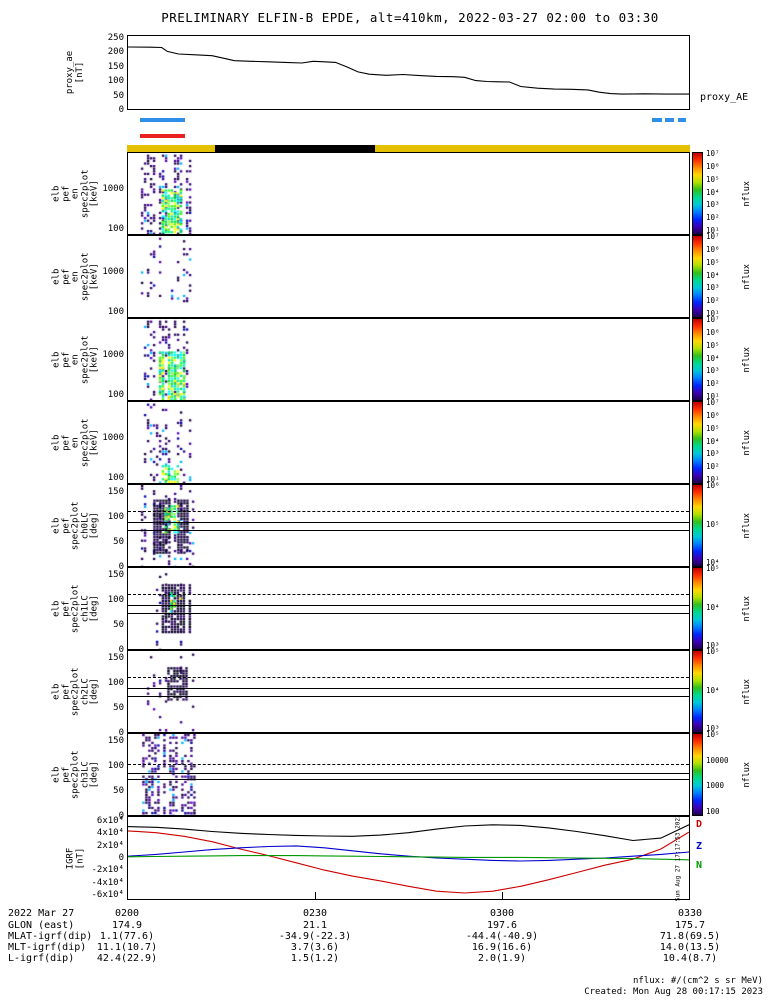 The image size is (775, 1000). Describe the element at coordinates (697, 691) in the screenshot. I see `pa-spec-ch2lc-colorbar` at that location.